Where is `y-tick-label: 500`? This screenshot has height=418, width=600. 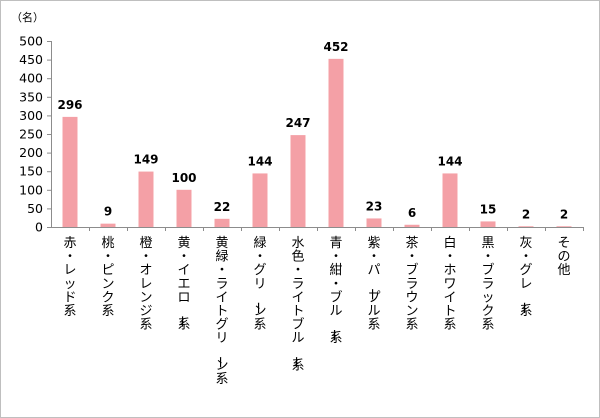
y-tick-label: 500 is located at coordinates (31, 41).